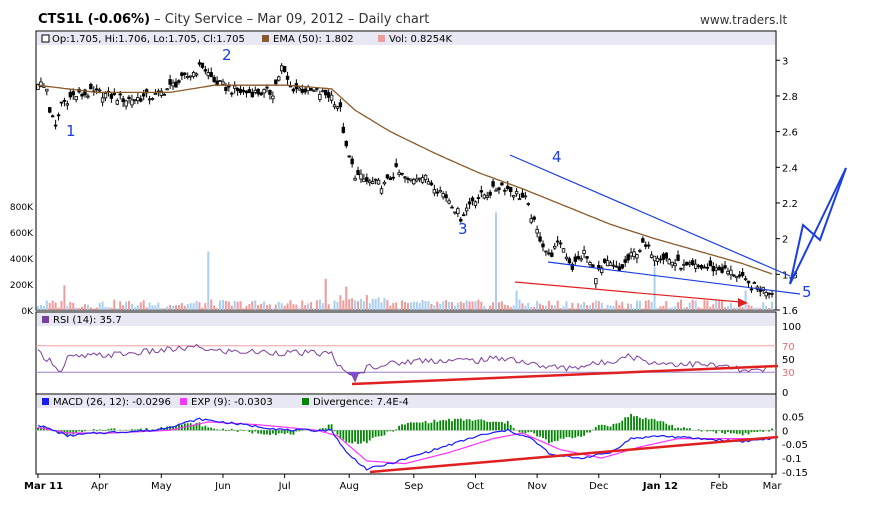  What do you see at coordinates (22, 286) in the screenshot?
I see `volume-tick-label: 200K` at bounding box center [22, 286].